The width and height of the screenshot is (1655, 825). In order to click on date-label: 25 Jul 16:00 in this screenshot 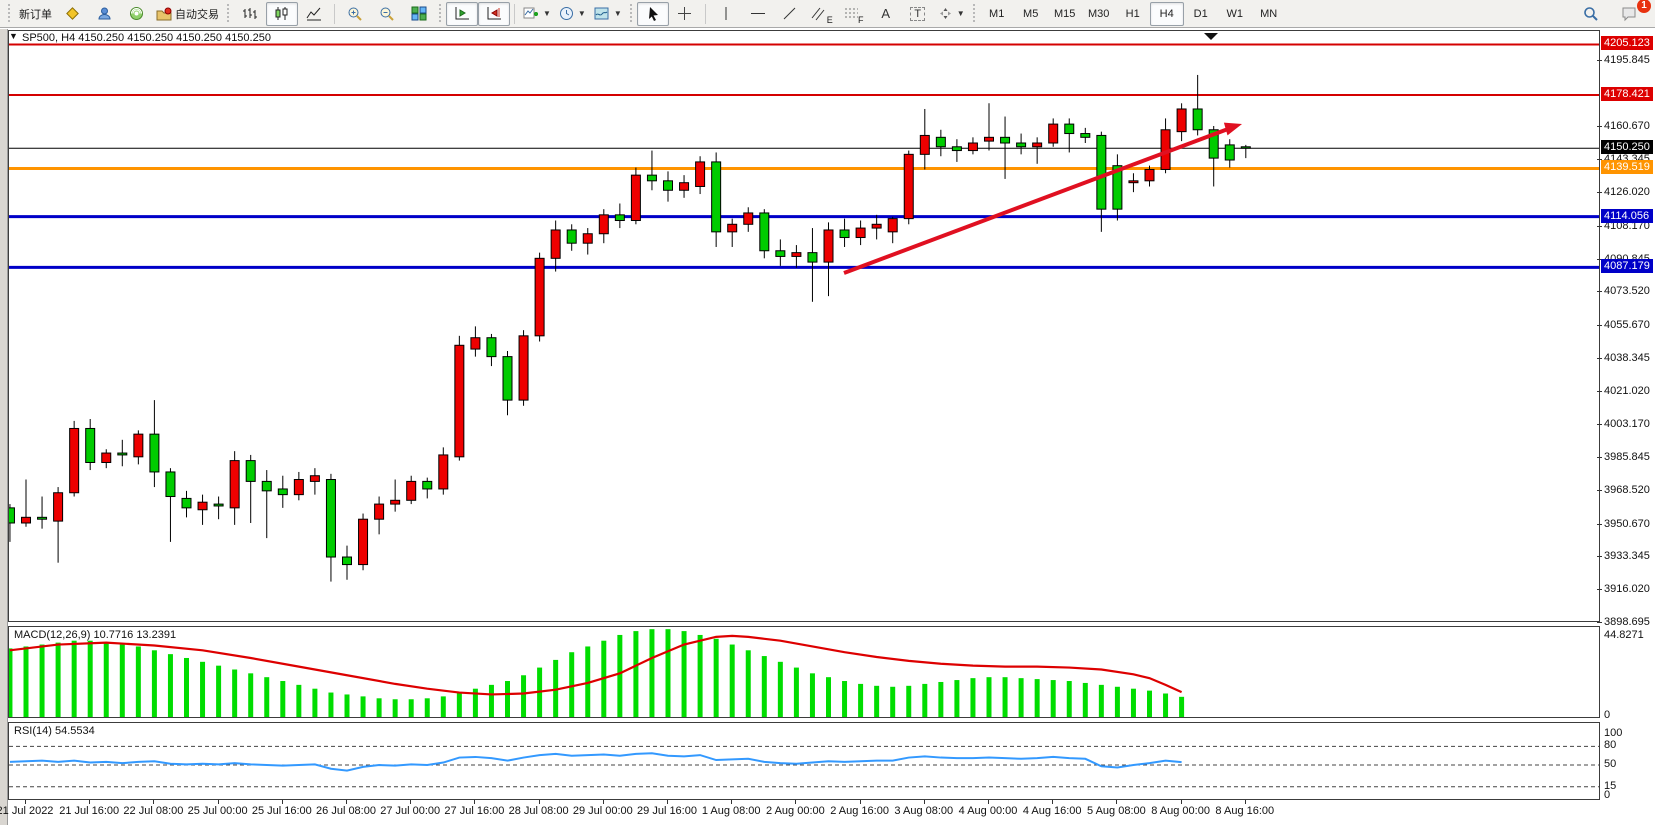, I will do `click(281, 811)`.